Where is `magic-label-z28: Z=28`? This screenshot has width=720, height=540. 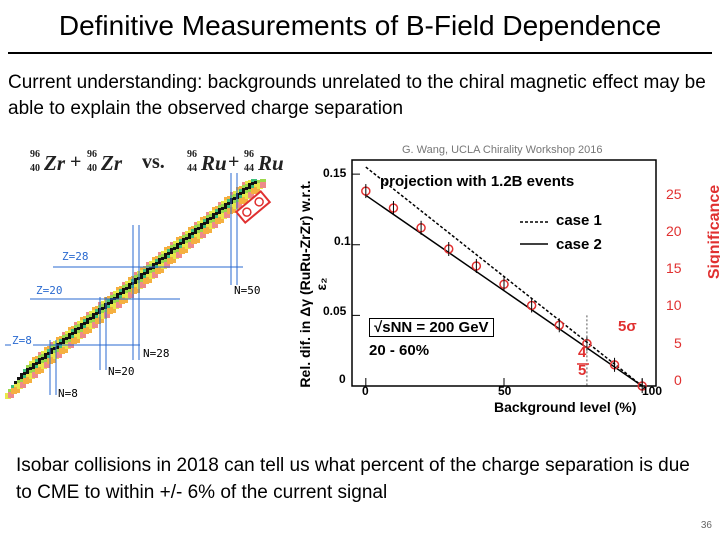 magic-label-z28: Z=28 is located at coordinates (75, 256).